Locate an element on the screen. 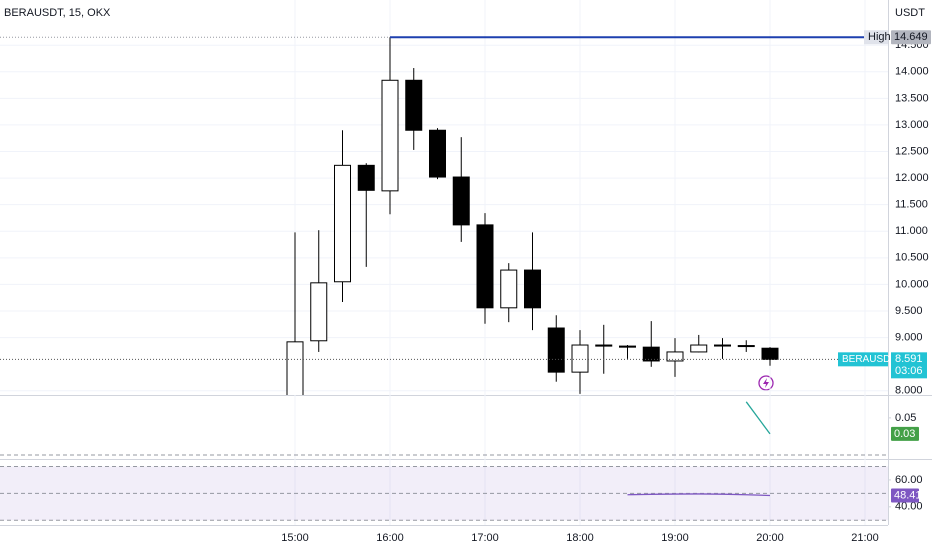 The image size is (932, 555). y-tick-label: 10.000 is located at coordinates (912, 284).